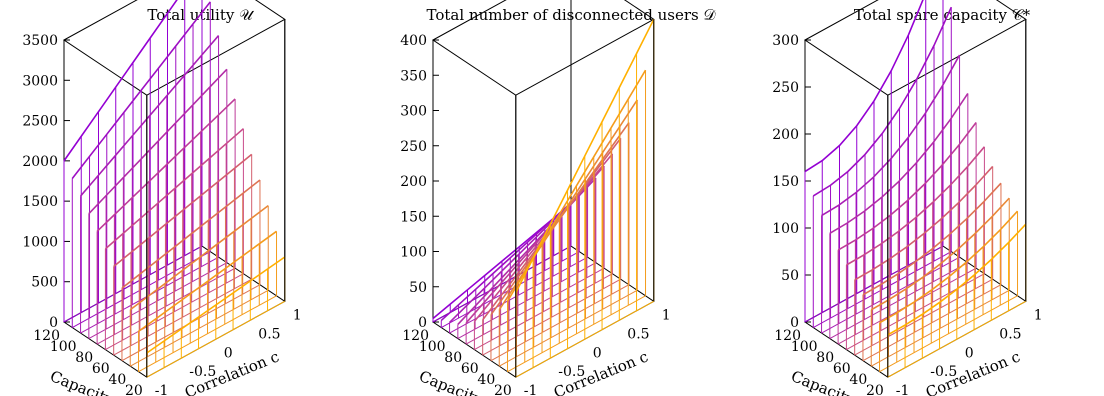  What do you see at coordinates (790, 276) in the screenshot?
I see `z-tick-label: 50` at bounding box center [790, 276].